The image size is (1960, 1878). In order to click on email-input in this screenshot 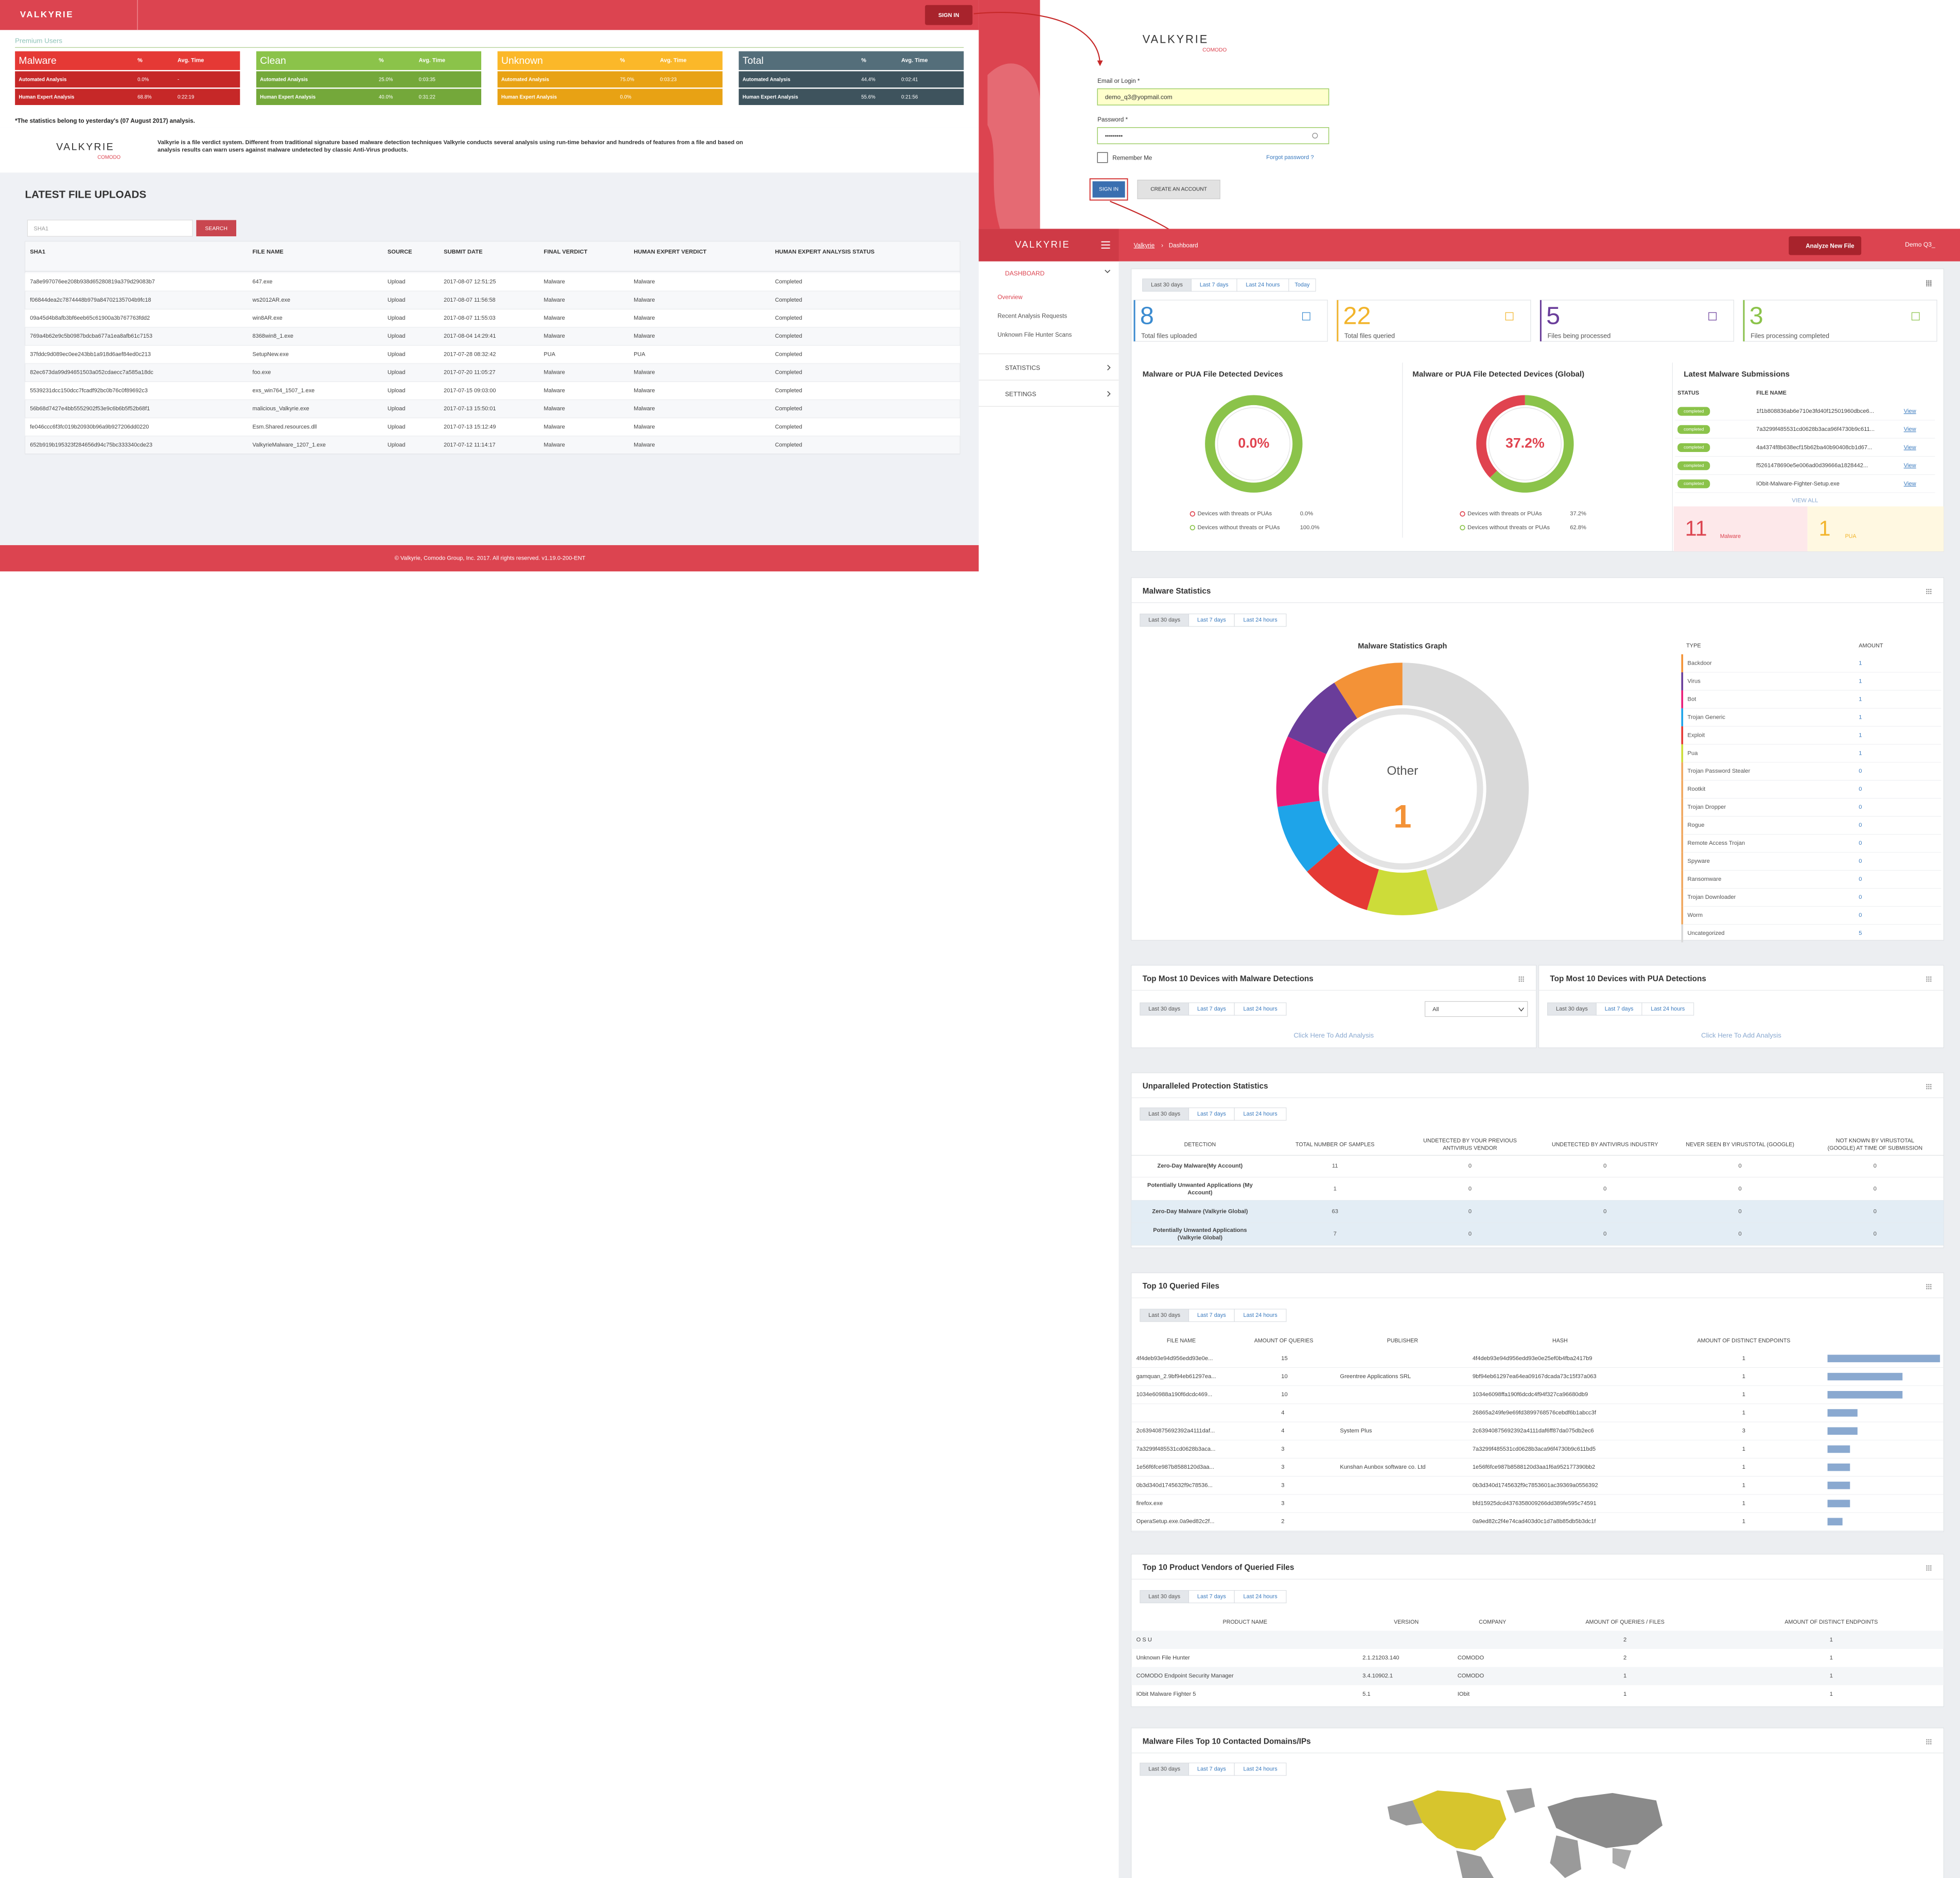, I will do `click(1213, 97)`.